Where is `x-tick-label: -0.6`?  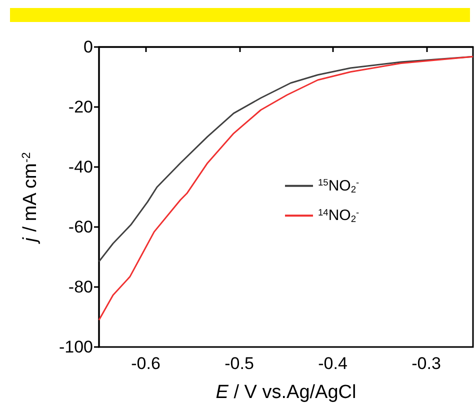 x-tick-label: -0.6 is located at coordinates (145, 363).